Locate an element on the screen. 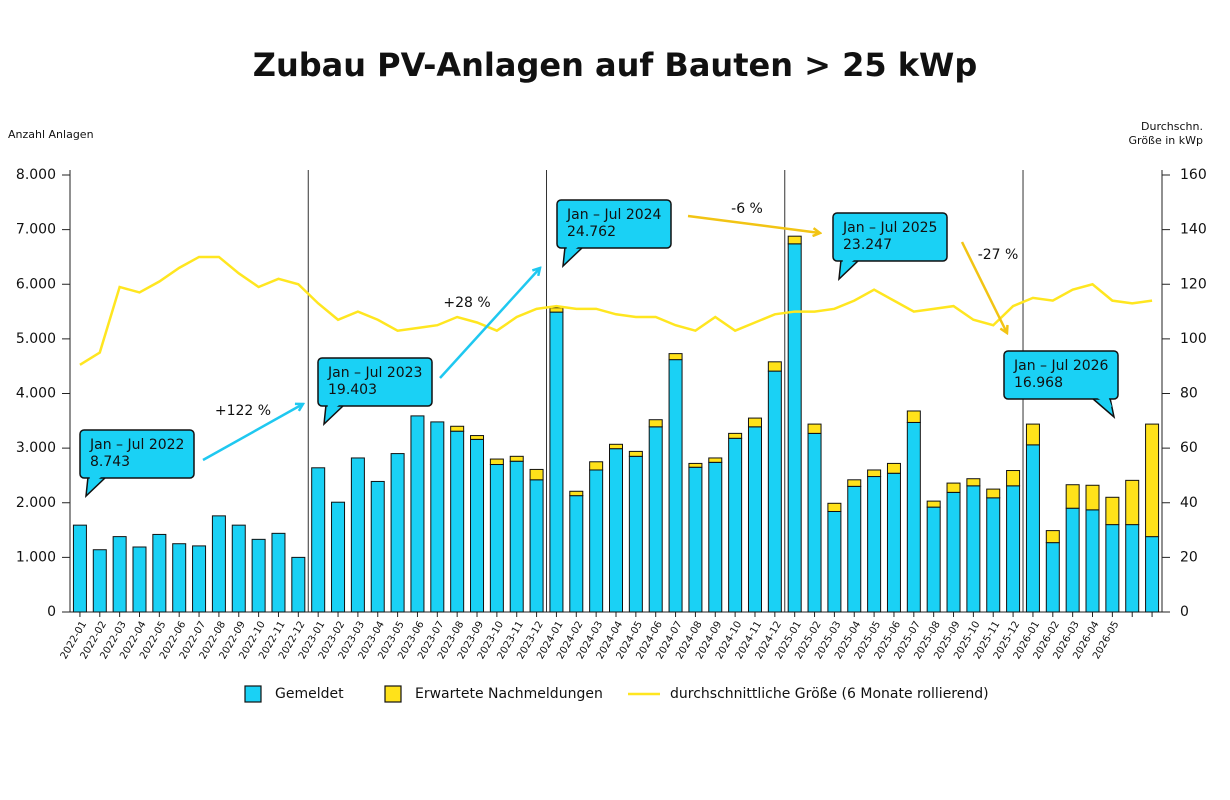 This screenshot has width=1230, height=800. callout-period: Jan – Jul 2023 is located at coordinates (374, 373).